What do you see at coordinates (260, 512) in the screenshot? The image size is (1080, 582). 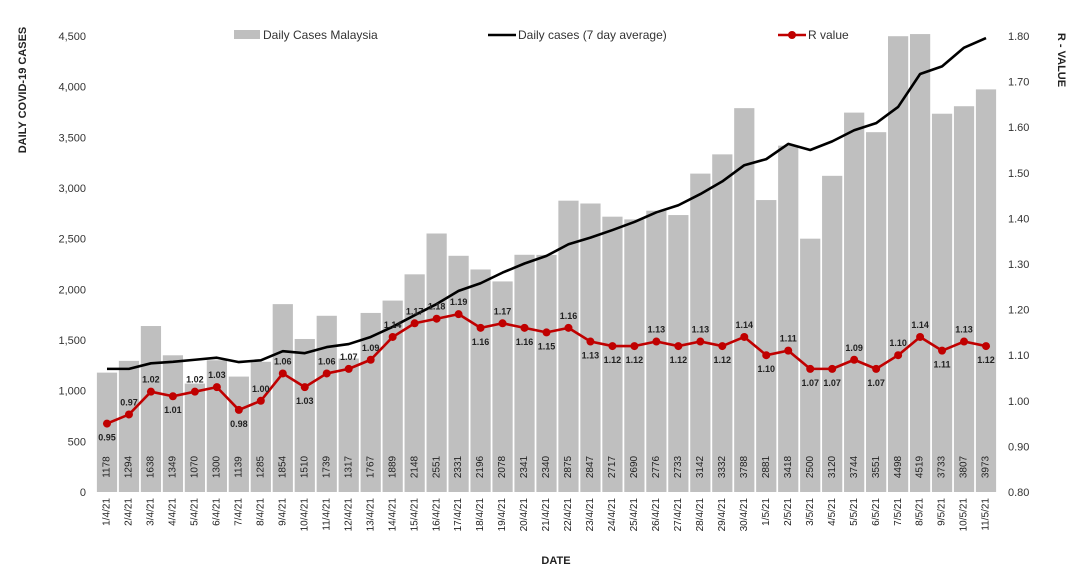 I see `x-tick-label-7: 8/4/21` at bounding box center [260, 512].